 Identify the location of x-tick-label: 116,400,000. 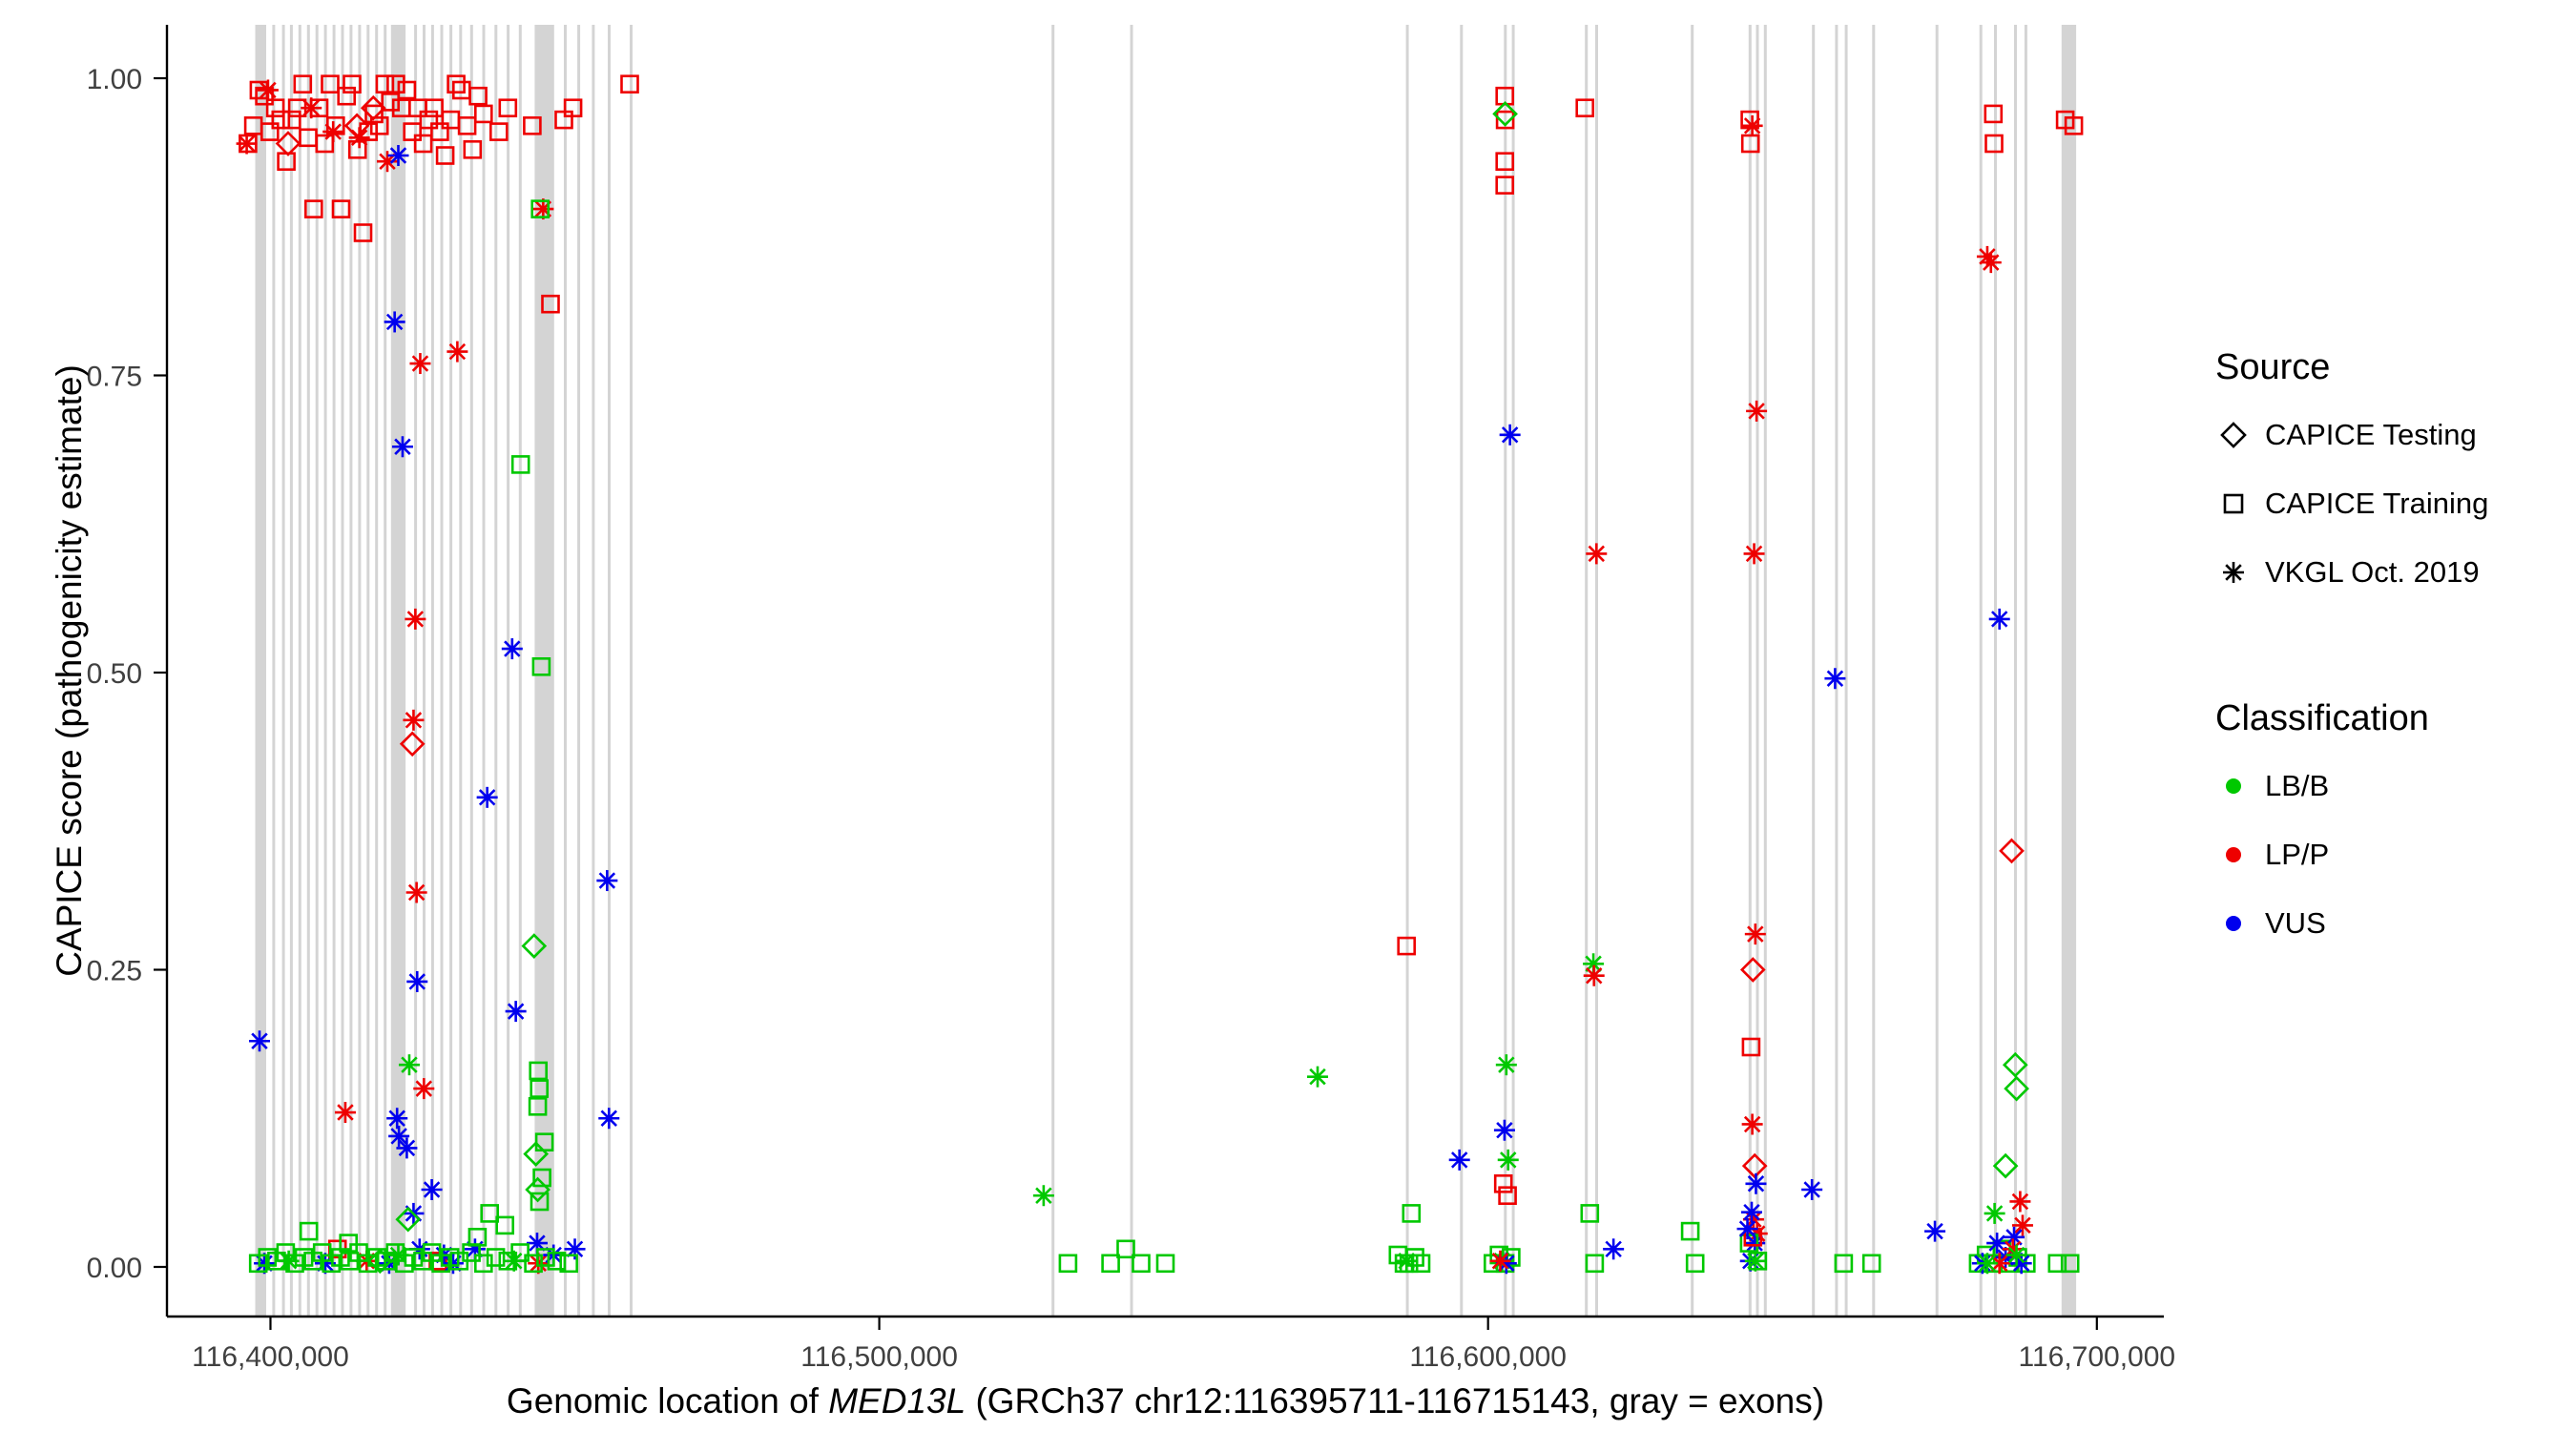
(270, 1357).